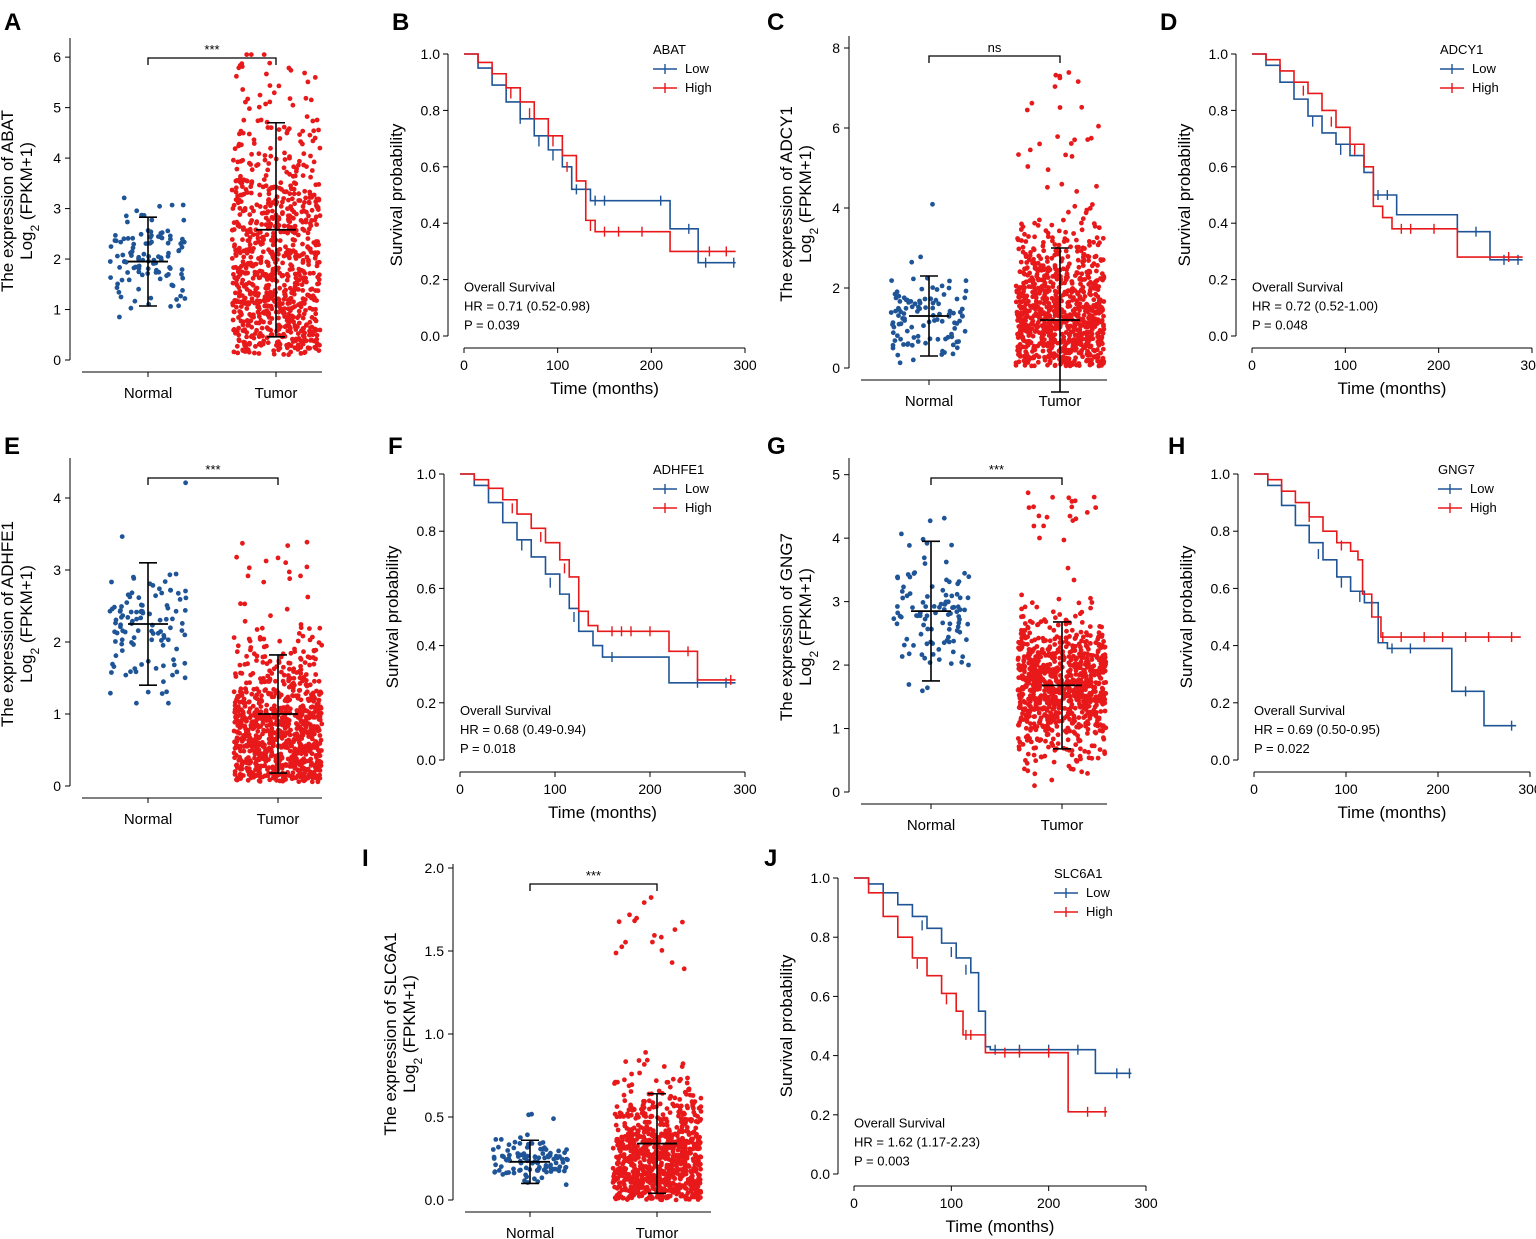 Image resolution: width=1536 pixels, height=1239 pixels. I want to click on legend-item-high: High, so click(698, 87).